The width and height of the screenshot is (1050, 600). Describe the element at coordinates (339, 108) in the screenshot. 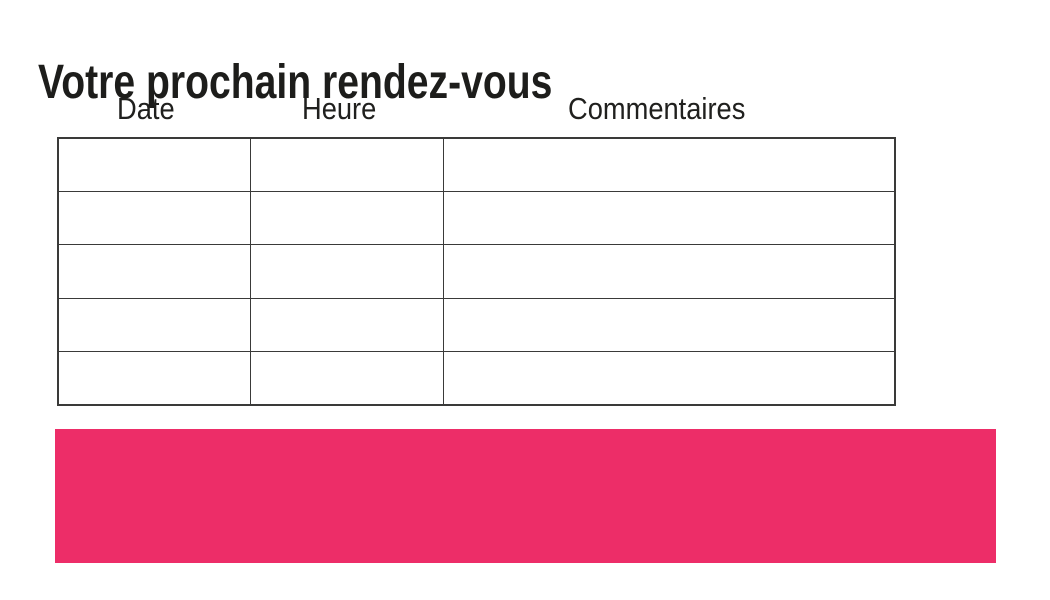

I see `column-header-heure: Heure` at that location.